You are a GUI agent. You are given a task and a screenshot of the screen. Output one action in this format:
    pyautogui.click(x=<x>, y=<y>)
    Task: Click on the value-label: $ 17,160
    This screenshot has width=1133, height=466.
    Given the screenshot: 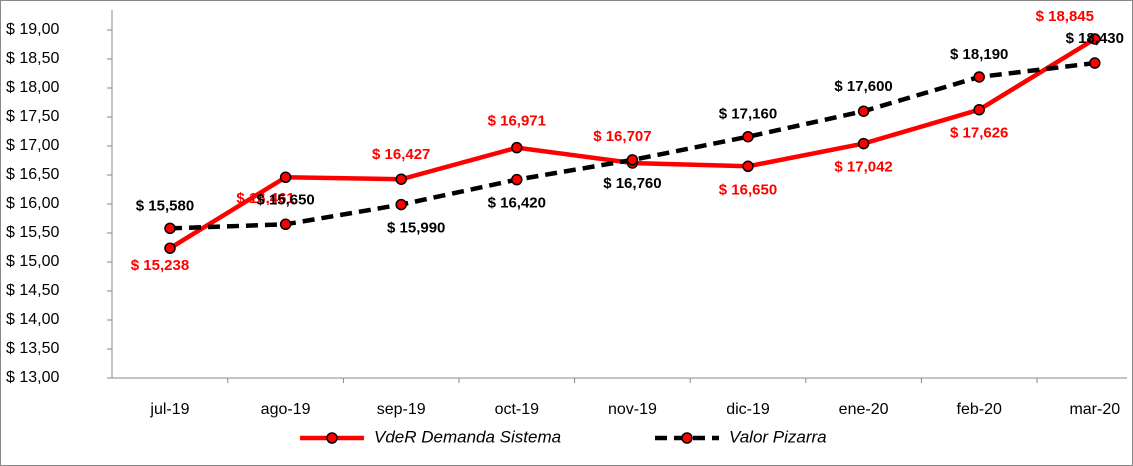 What is the action you would take?
    pyautogui.click(x=748, y=114)
    